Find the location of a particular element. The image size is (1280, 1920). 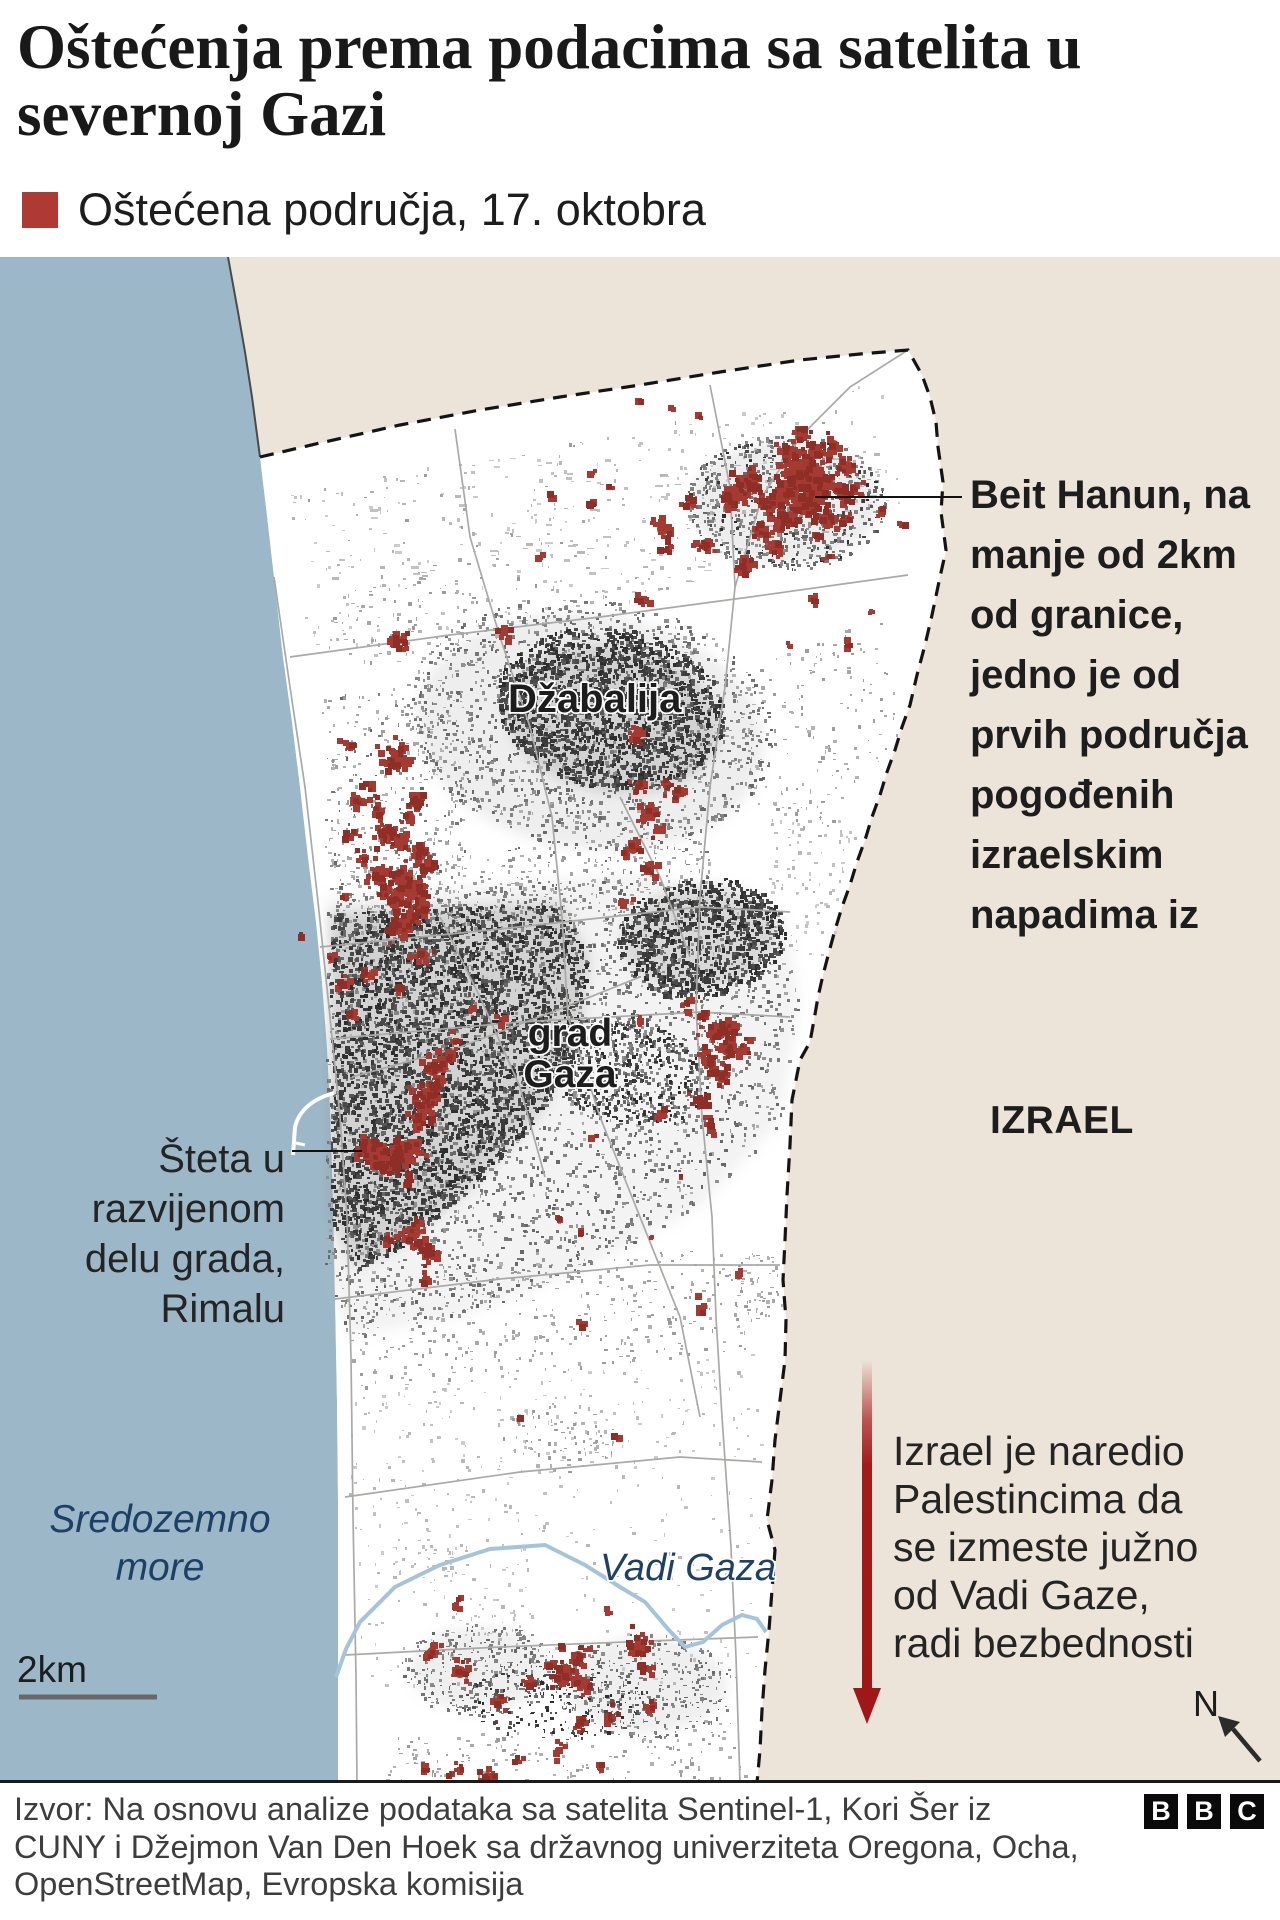

svg-text: Gaza is located at coordinates (570, 1074).